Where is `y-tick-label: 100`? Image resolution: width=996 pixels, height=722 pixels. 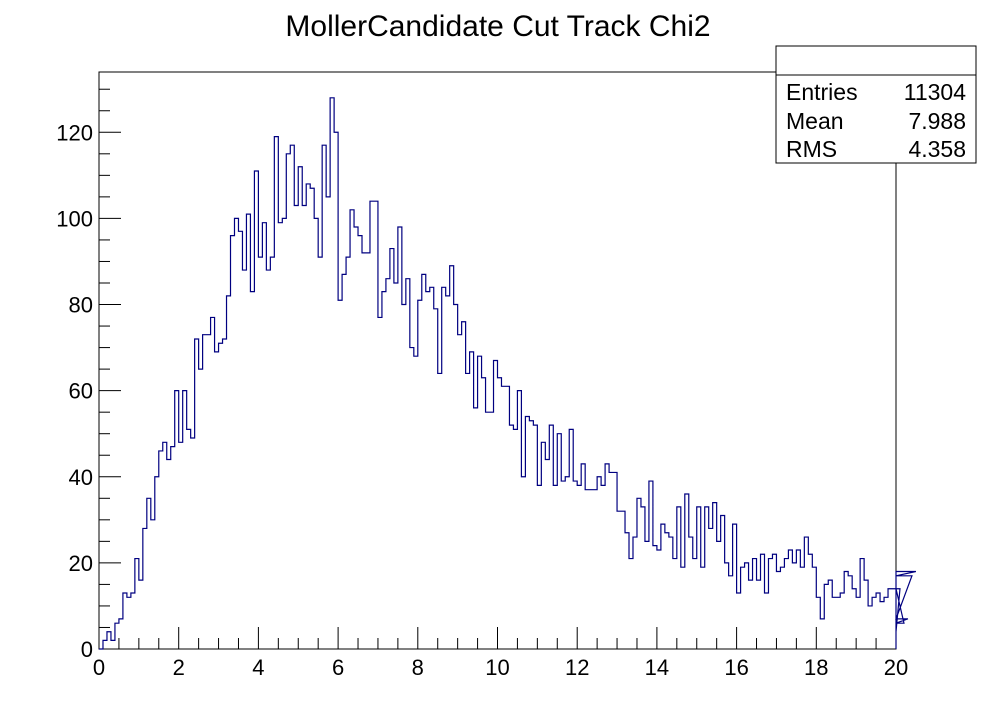
y-tick-label: 100 is located at coordinates (74, 218).